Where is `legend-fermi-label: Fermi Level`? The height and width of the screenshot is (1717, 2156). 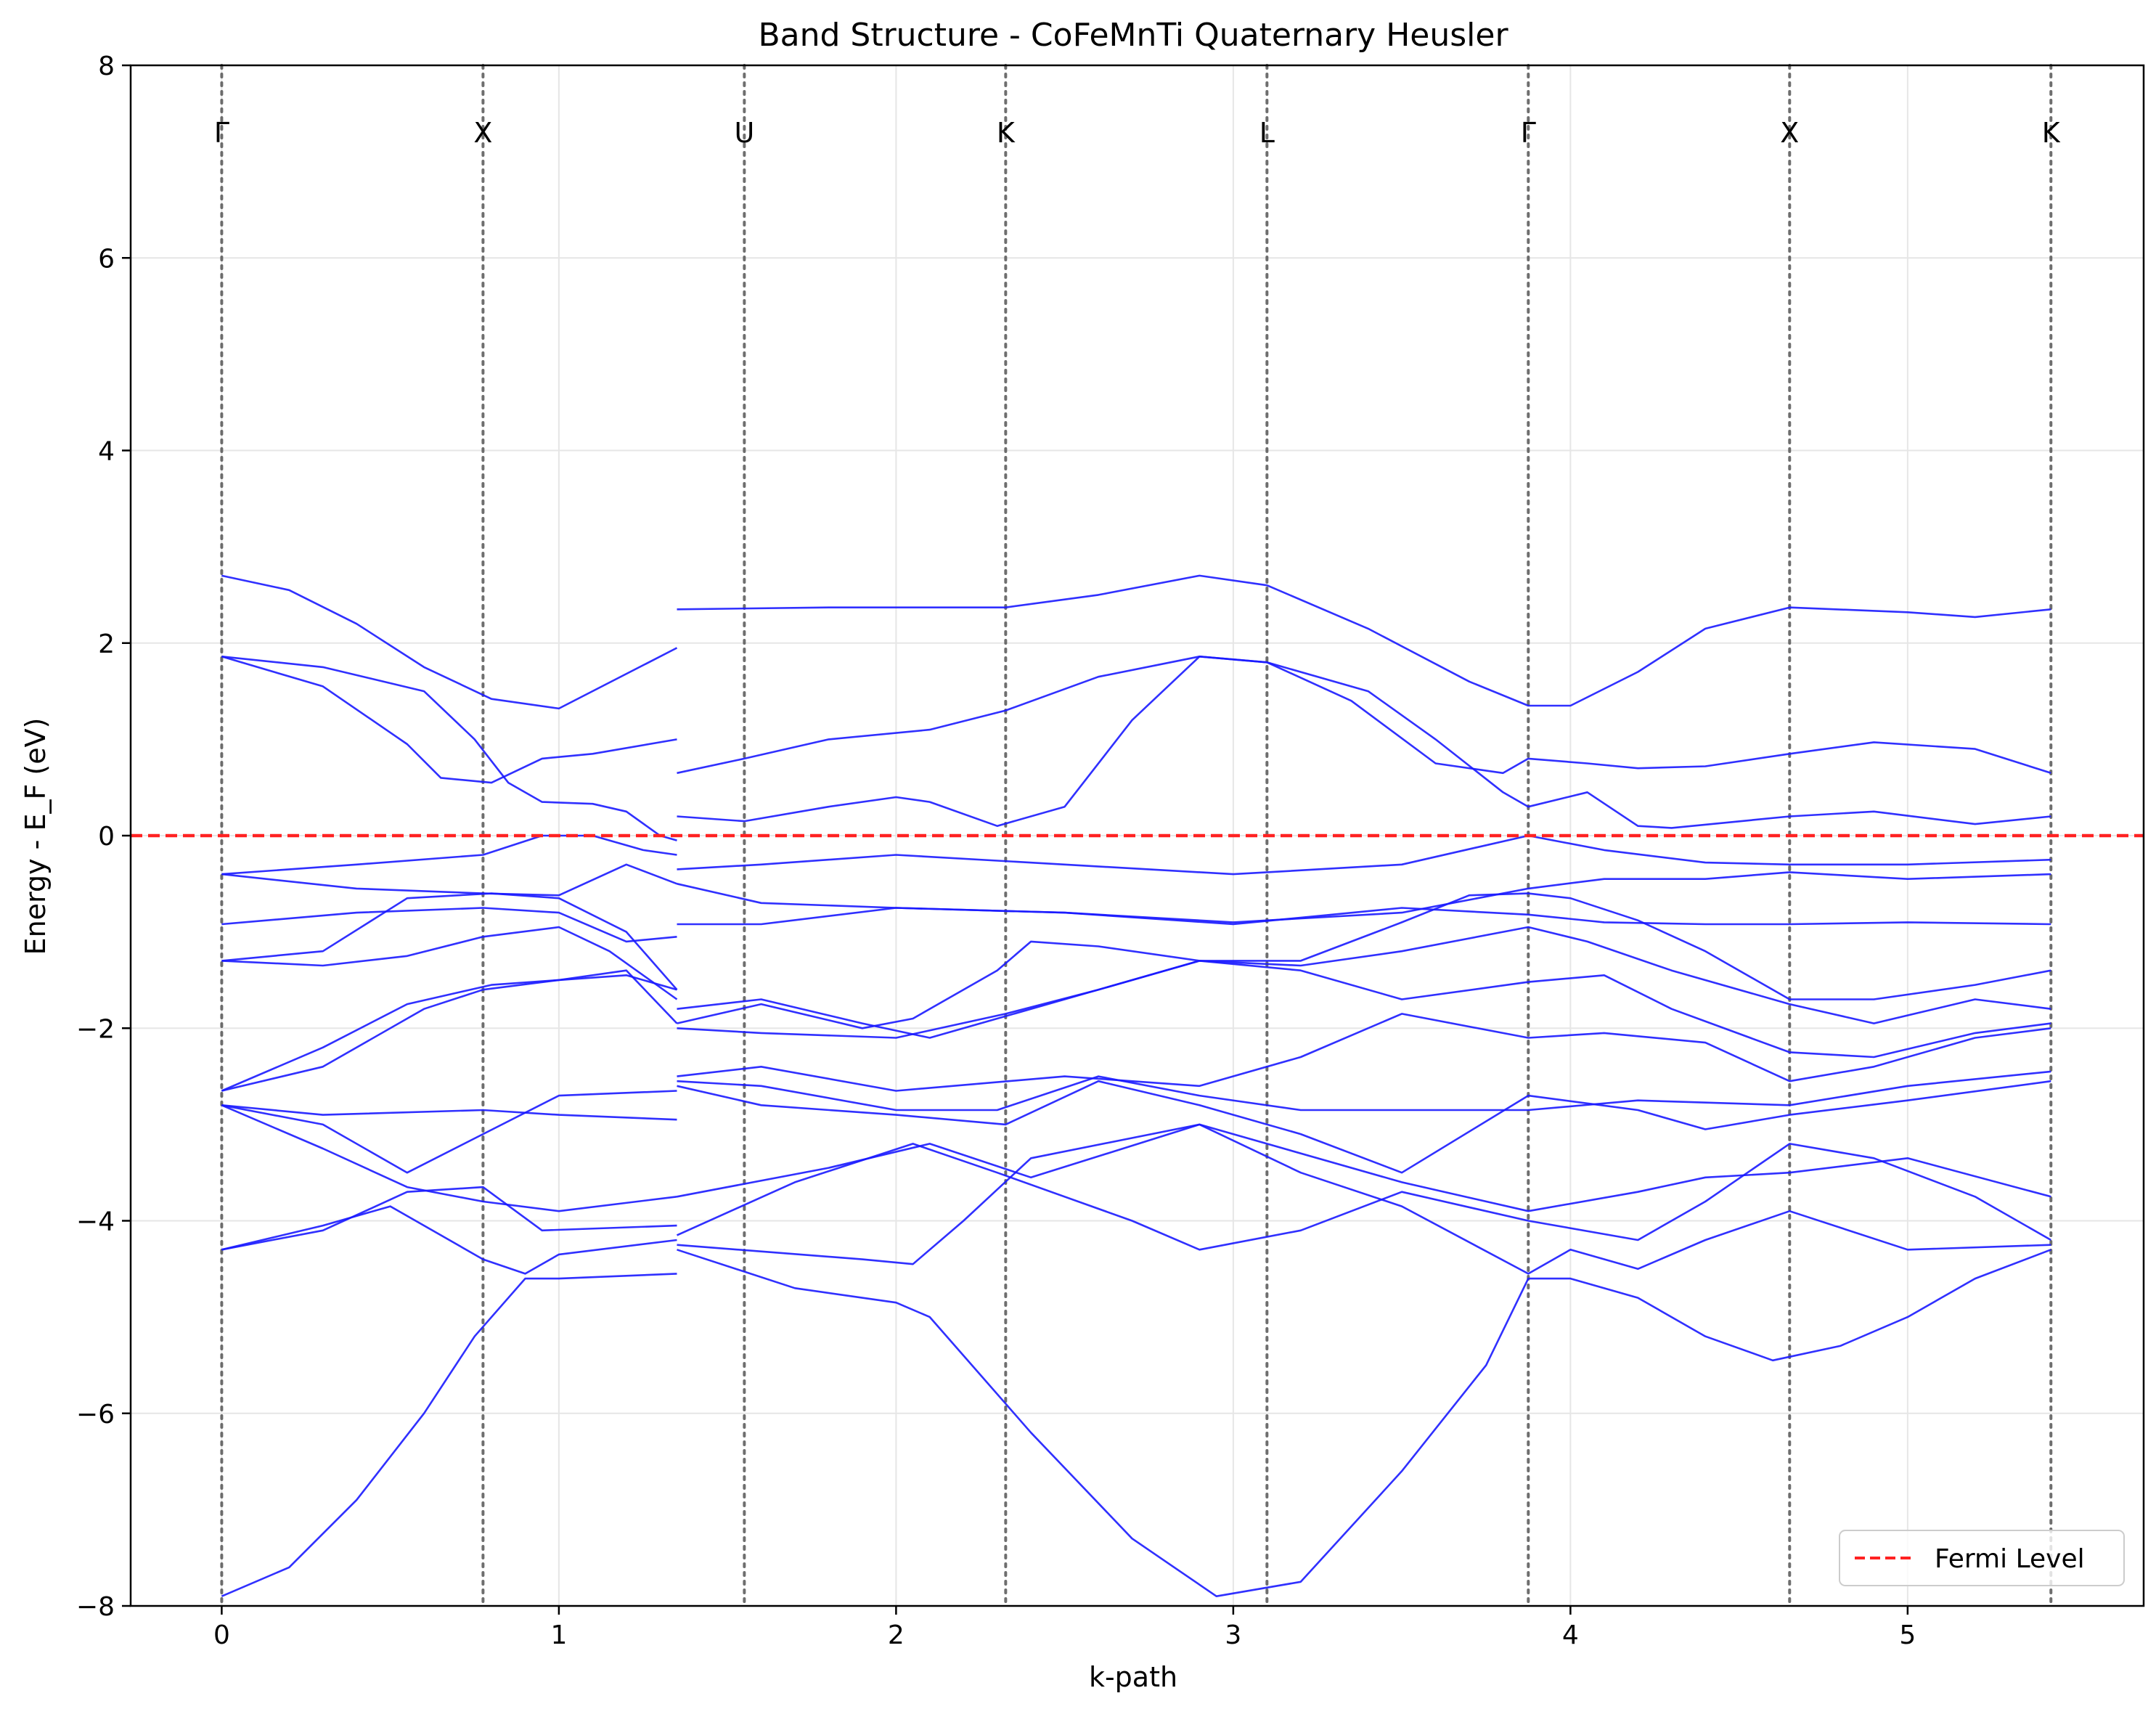
legend-fermi-label: Fermi Level is located at coordinates (2010, 1559).